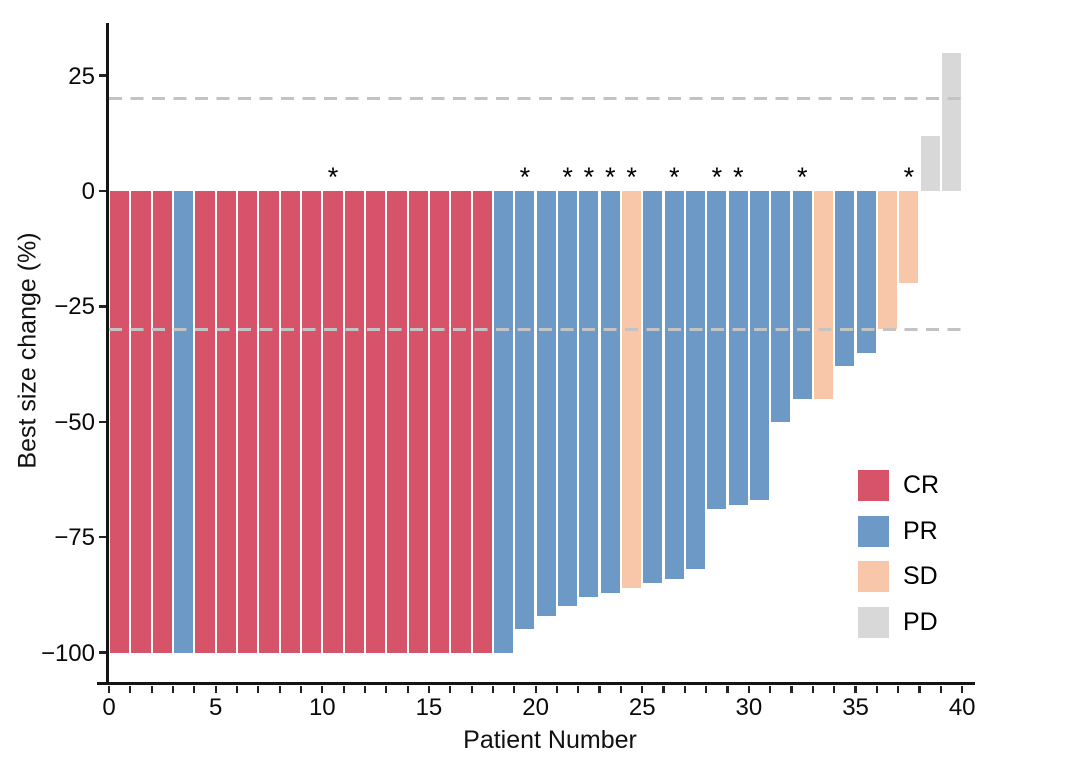  What do you see at coordinates (873, 576) in the screenshot?
I see `legend-swatch-SD` at bounding box center [873, 576].